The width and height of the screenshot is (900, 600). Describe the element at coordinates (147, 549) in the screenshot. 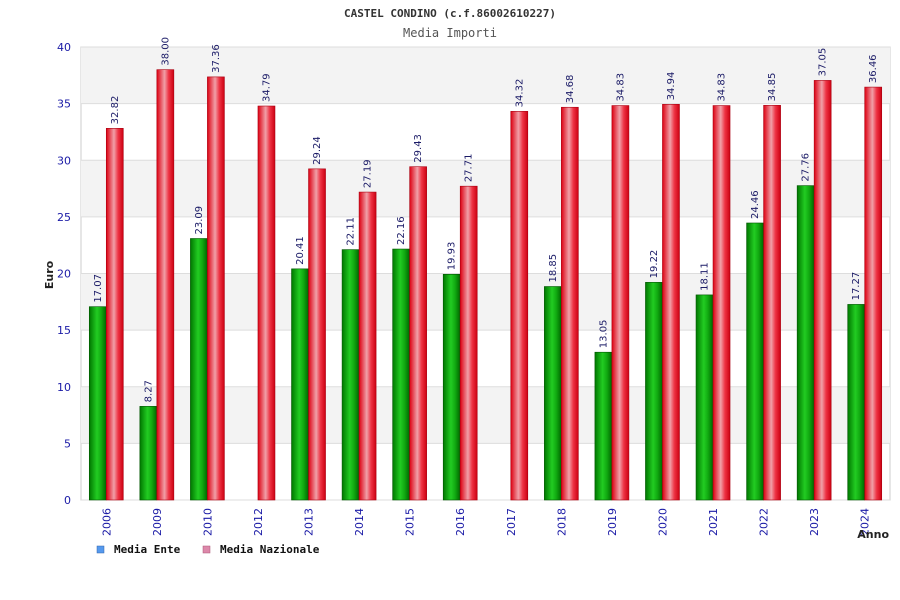

I see `legend-label-media-ente: Media Ente` at that location.